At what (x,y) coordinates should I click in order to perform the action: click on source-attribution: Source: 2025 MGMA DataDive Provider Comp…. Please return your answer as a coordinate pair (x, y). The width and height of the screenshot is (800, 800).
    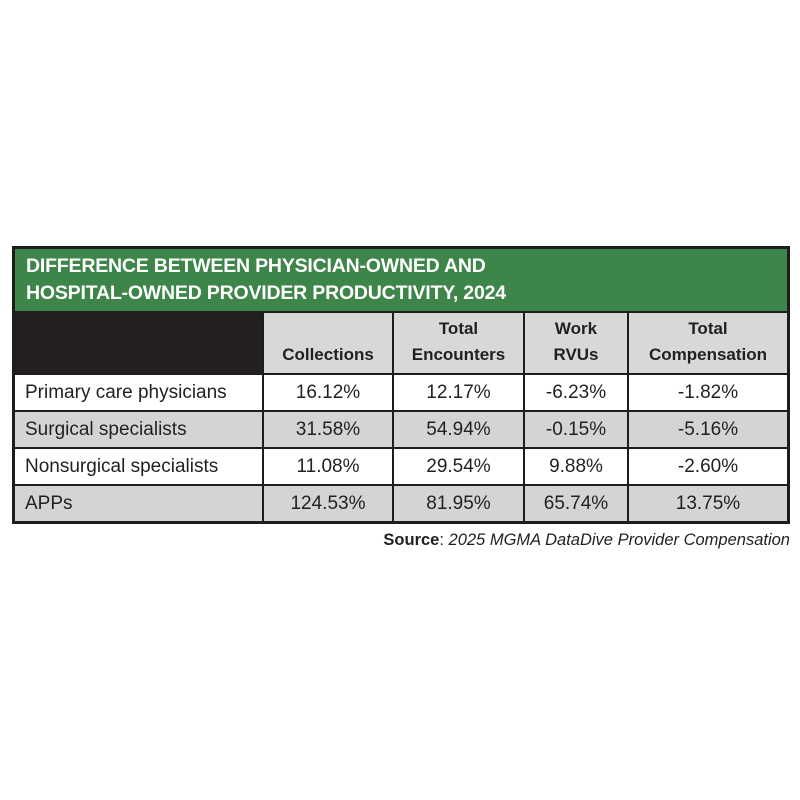
    Looking at the image, I should click on (586, 540).